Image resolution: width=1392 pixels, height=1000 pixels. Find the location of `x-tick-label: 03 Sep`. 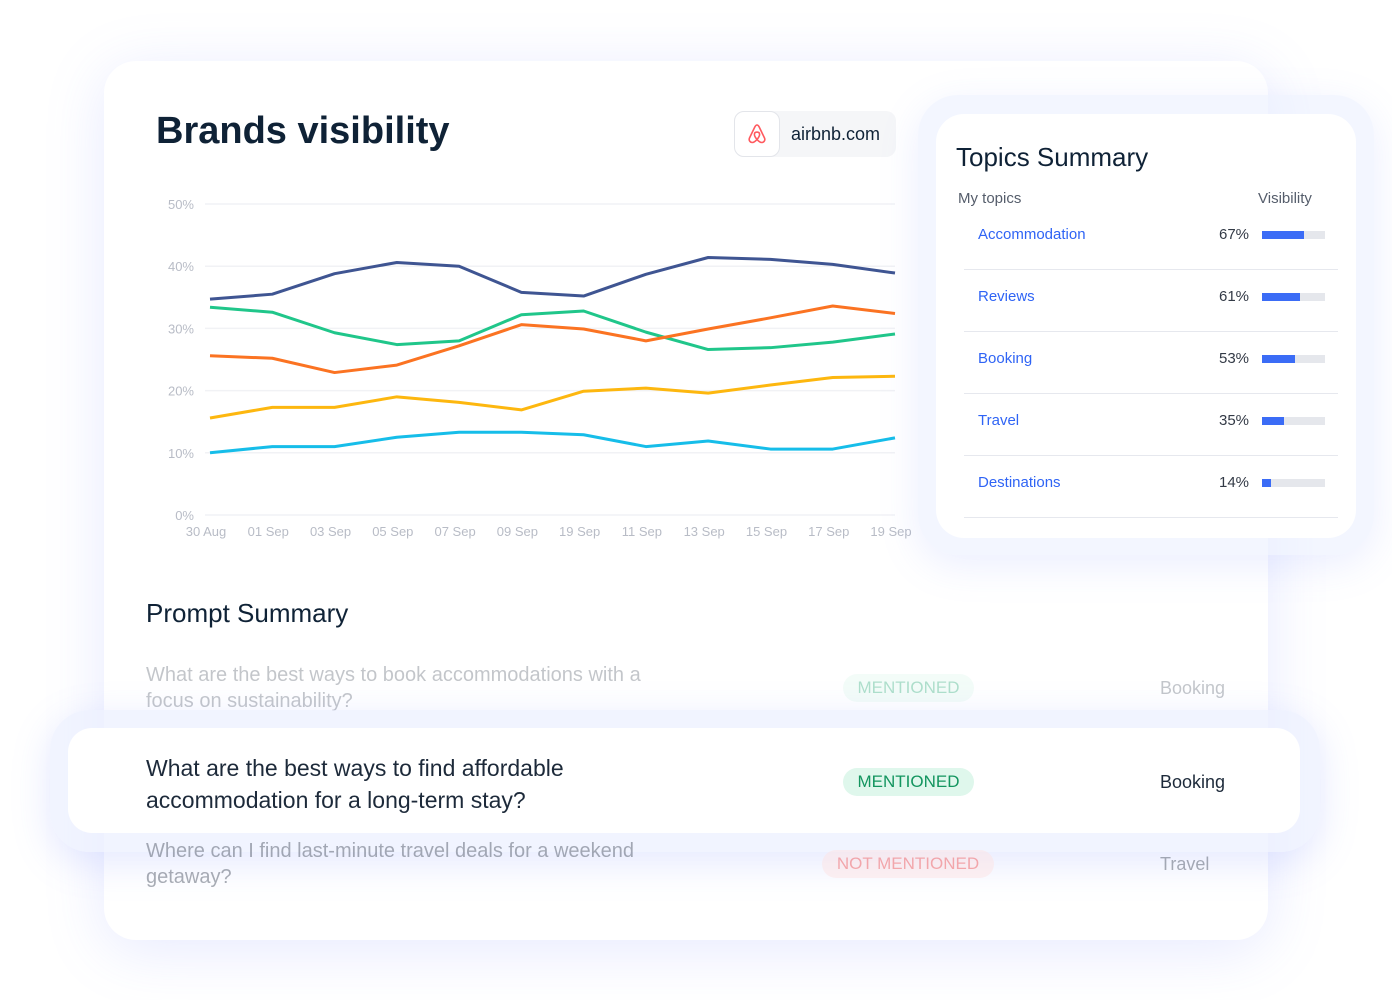

x-tick-label: 03 Sep is located at coordinates (330, 531).